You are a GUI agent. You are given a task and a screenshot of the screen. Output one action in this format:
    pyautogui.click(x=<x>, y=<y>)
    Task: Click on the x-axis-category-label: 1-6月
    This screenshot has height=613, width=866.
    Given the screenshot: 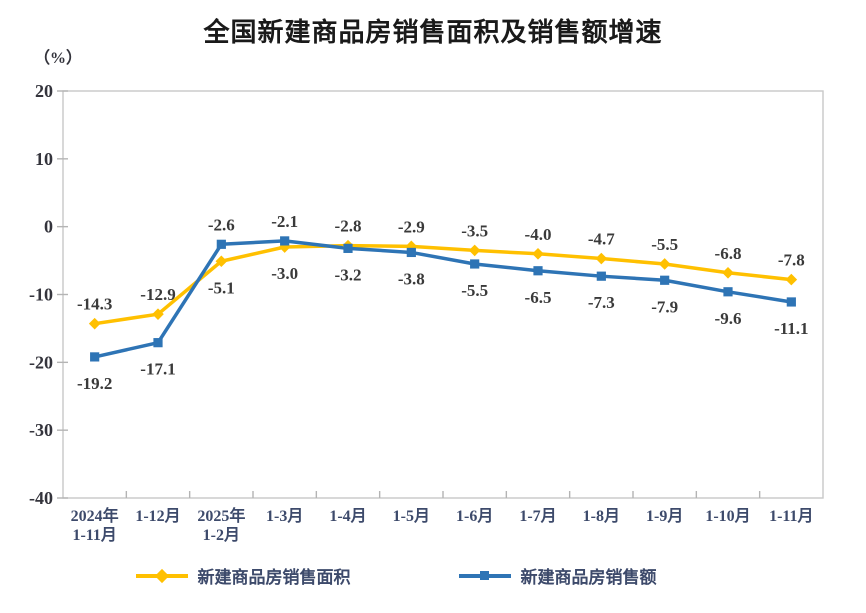 What is the action you would take?
    pyautogui.click(x=474, y=516)
    